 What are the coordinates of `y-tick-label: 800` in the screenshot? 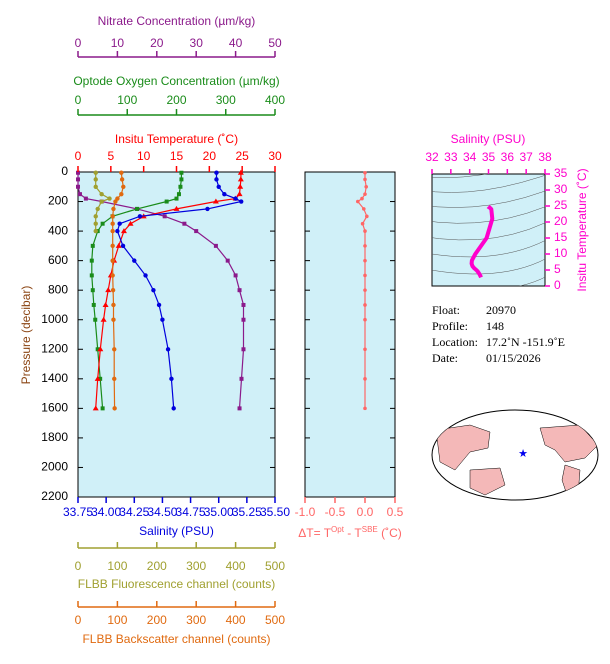 It's located at (58, 289).